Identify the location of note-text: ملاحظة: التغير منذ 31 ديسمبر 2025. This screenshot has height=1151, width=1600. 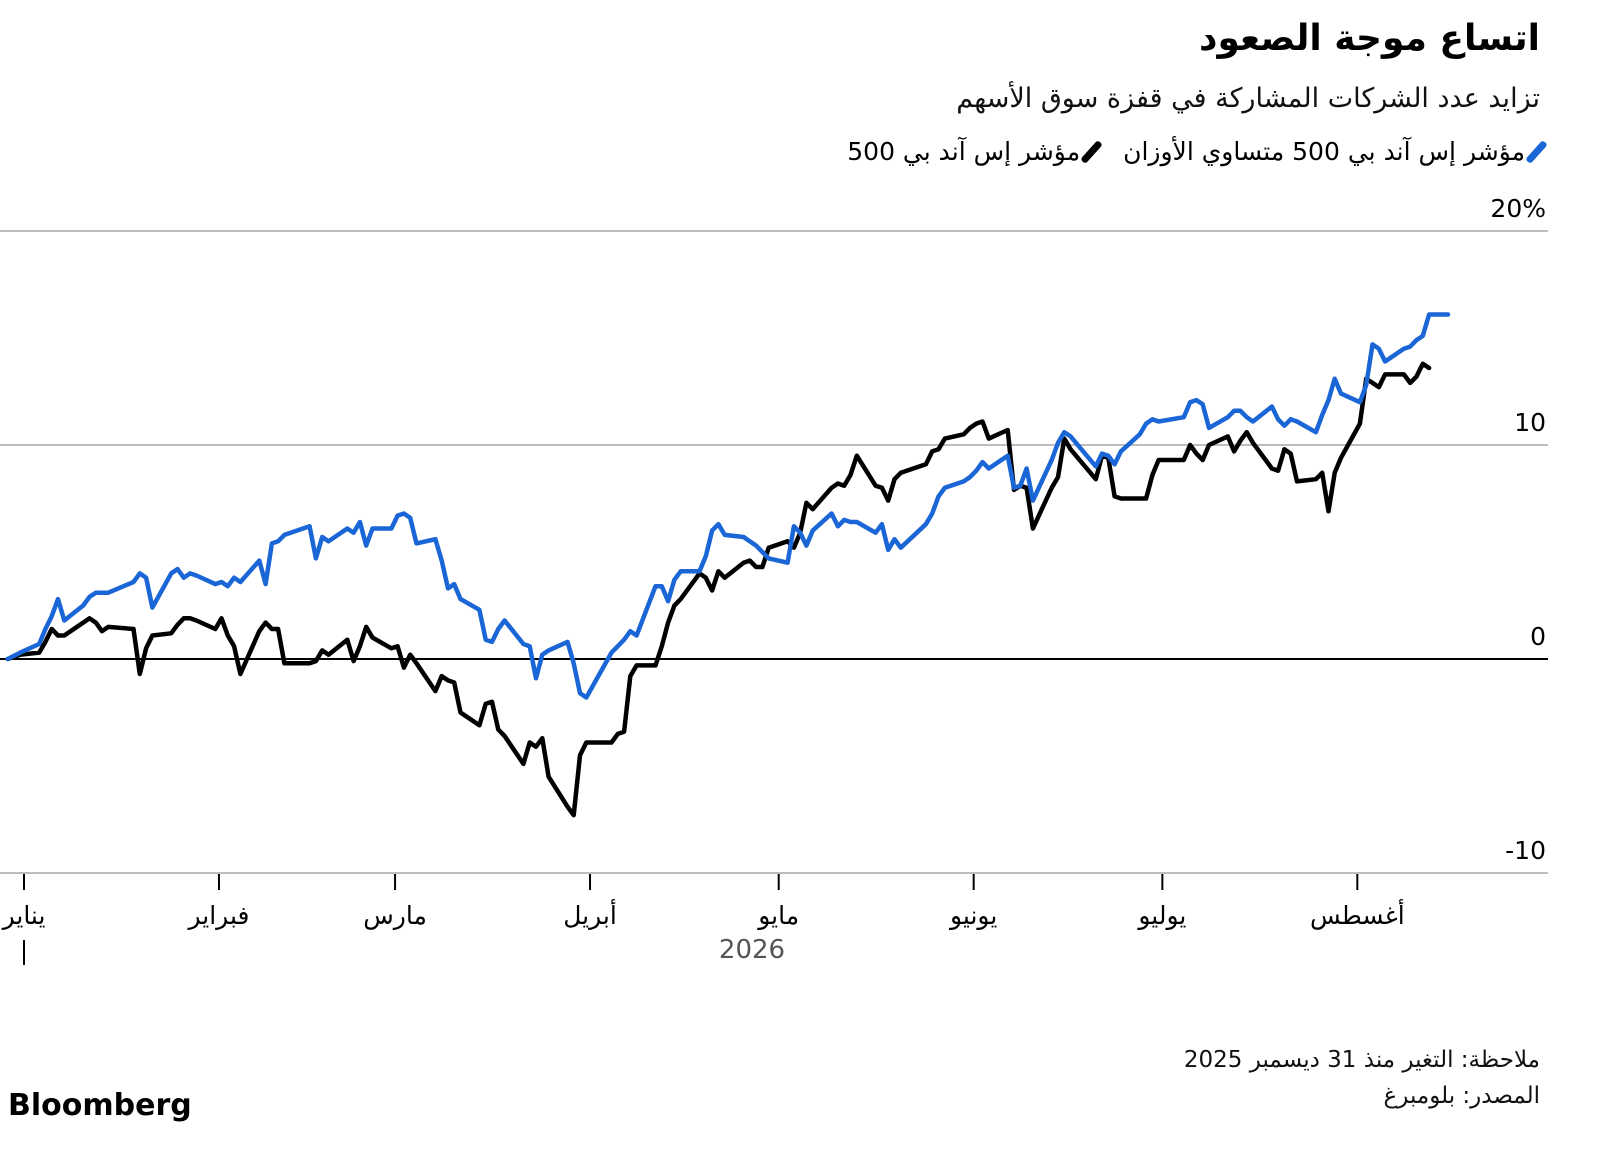
(1361, 1060).